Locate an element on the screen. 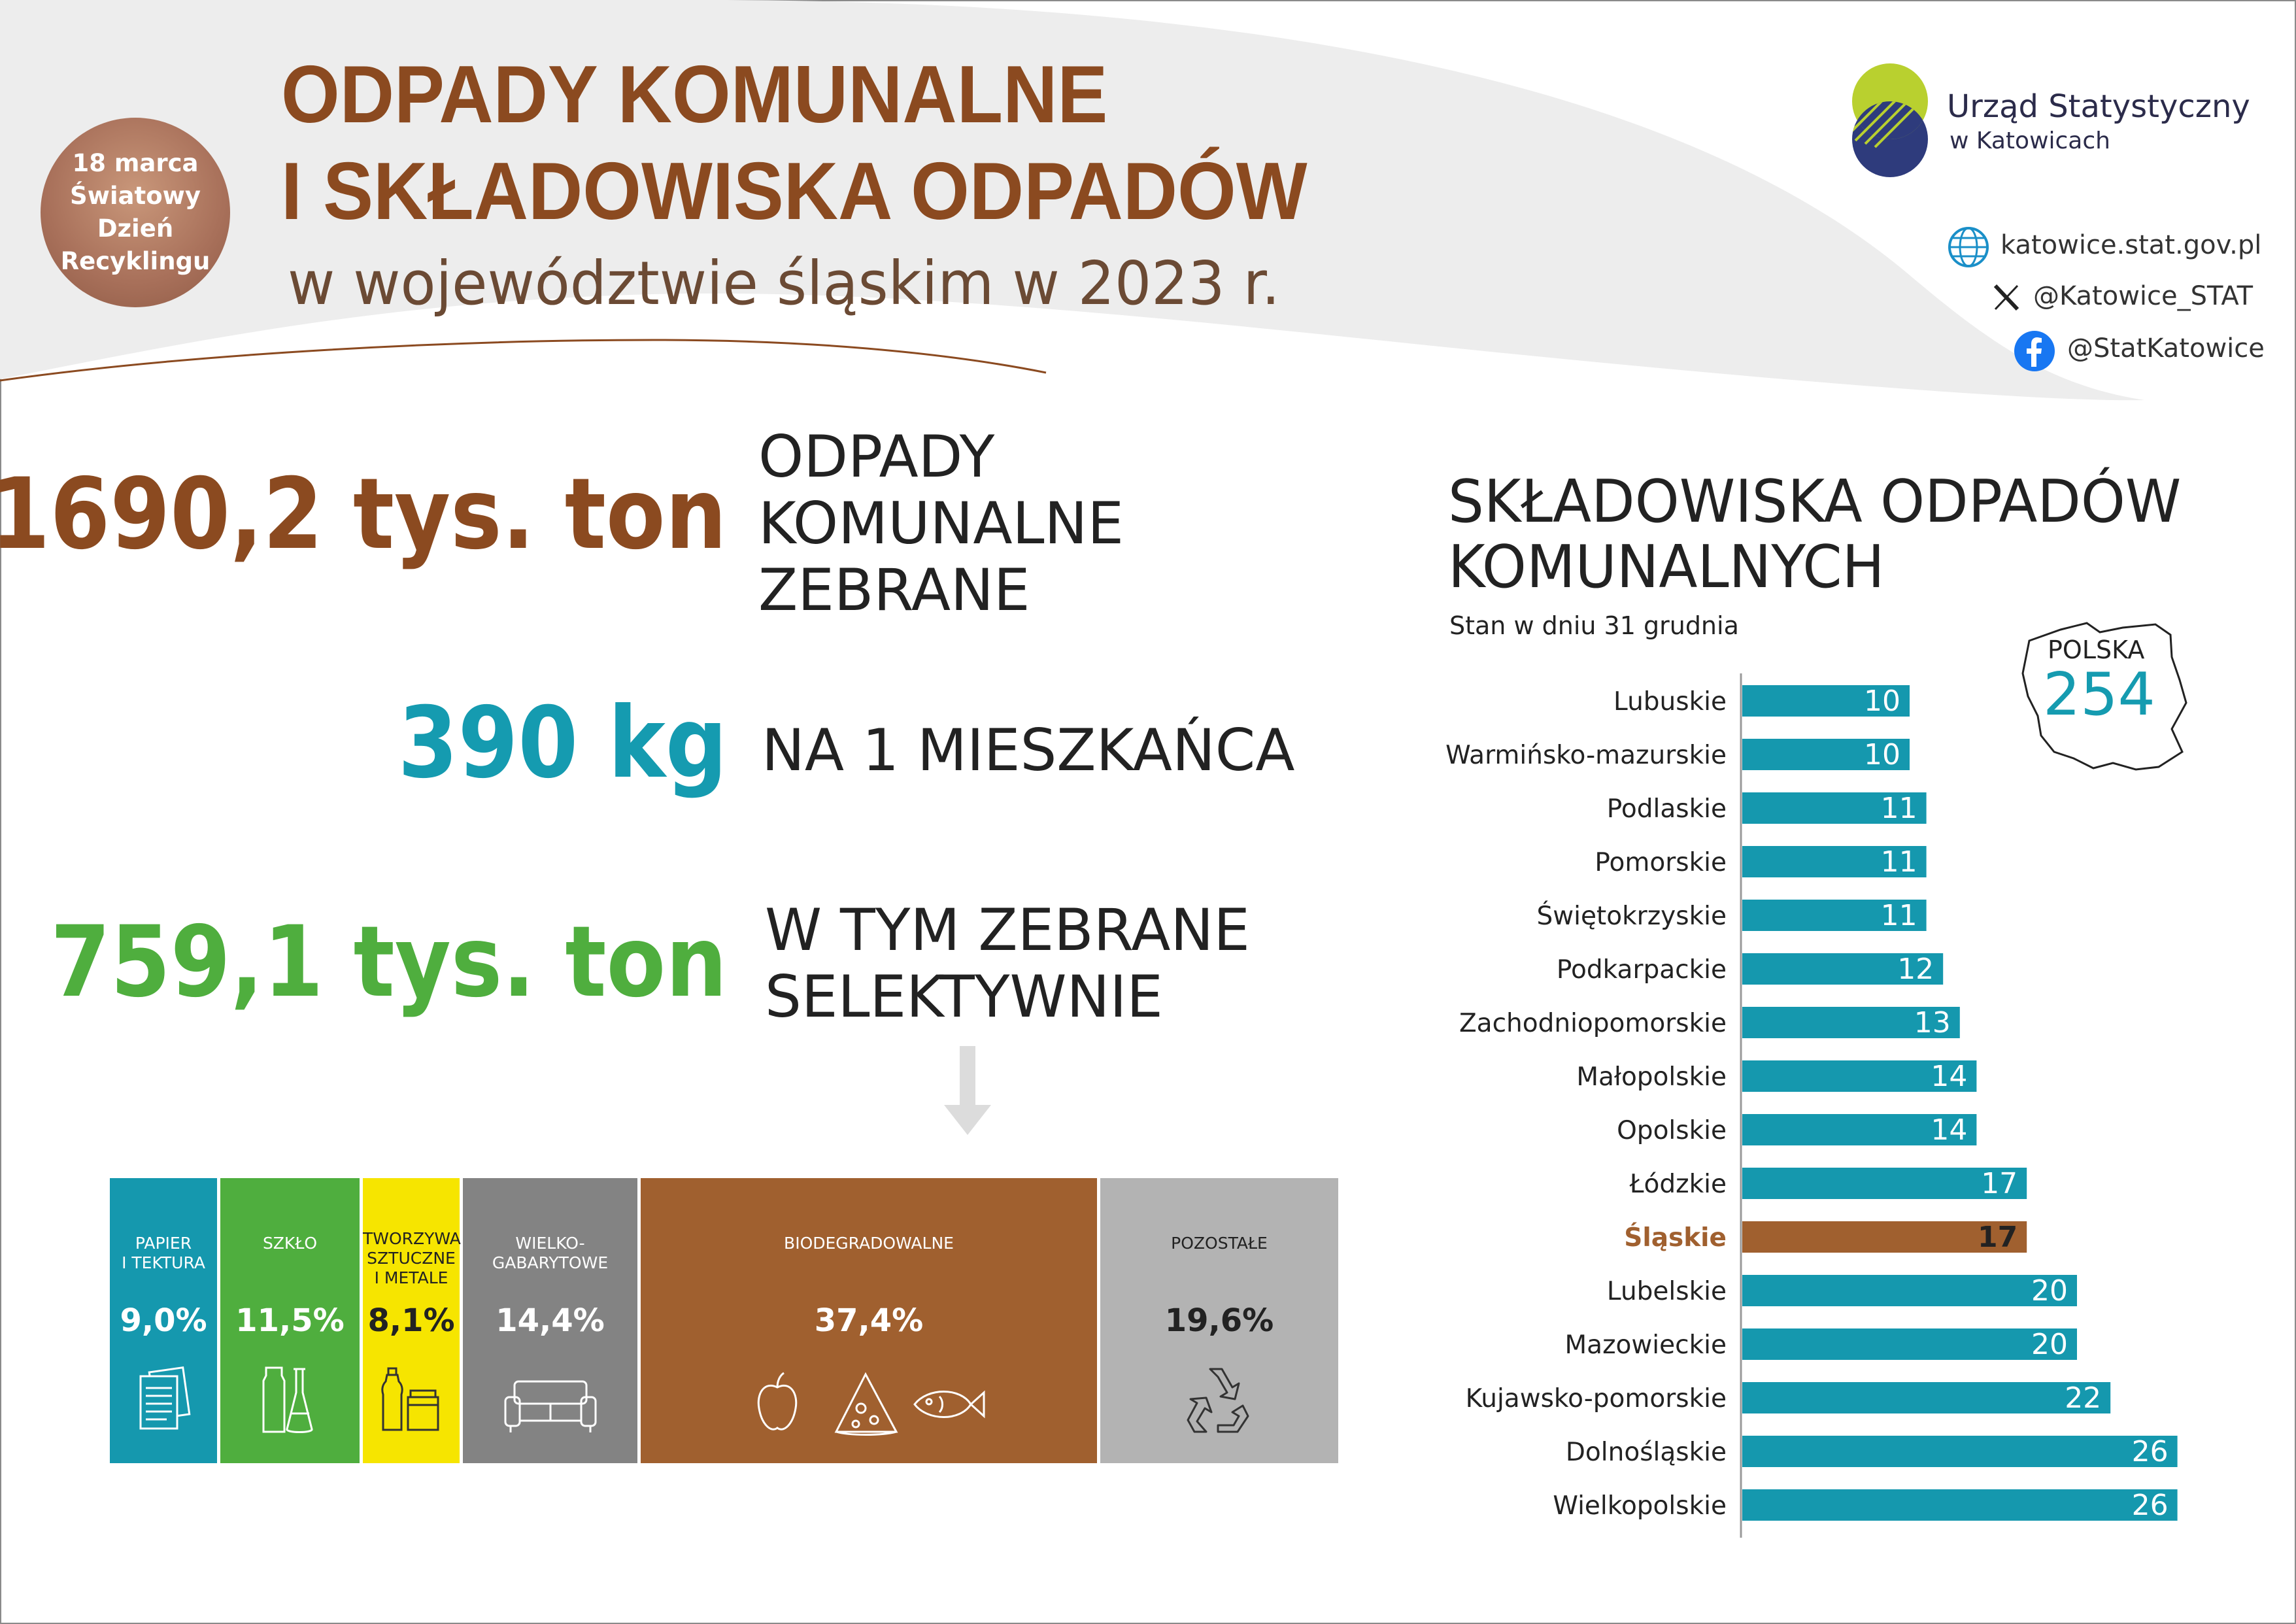 The image size is (2296, 1624). plastic-icon is located at coordinates (410, 1399).